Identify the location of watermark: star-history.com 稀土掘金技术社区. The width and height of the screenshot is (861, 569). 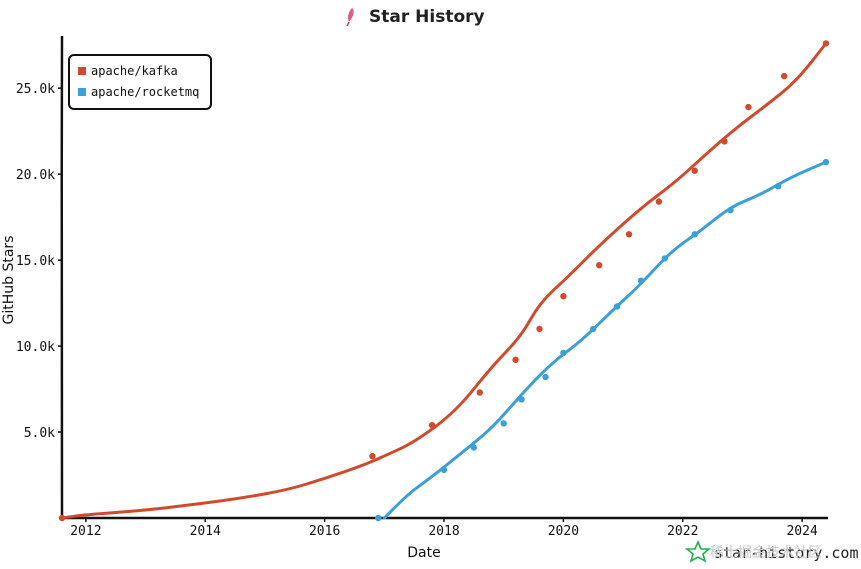
(771, 551).